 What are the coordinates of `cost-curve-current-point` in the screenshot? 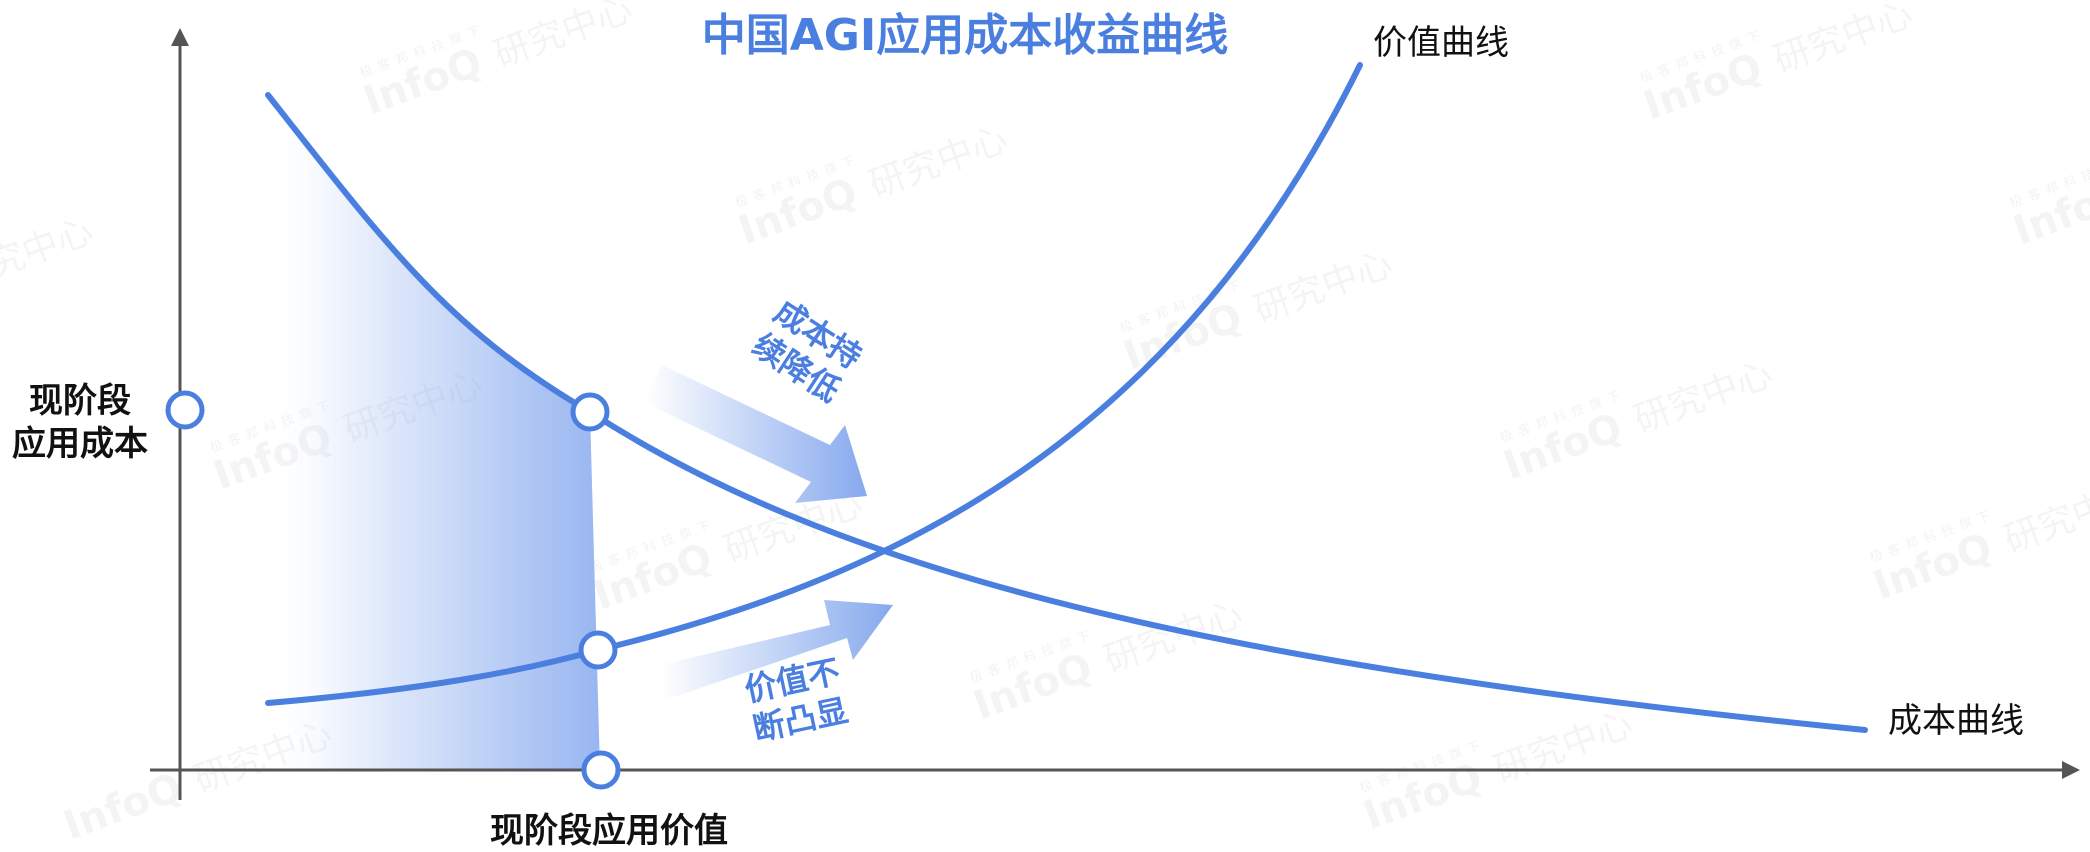 It's located at (590, 412).